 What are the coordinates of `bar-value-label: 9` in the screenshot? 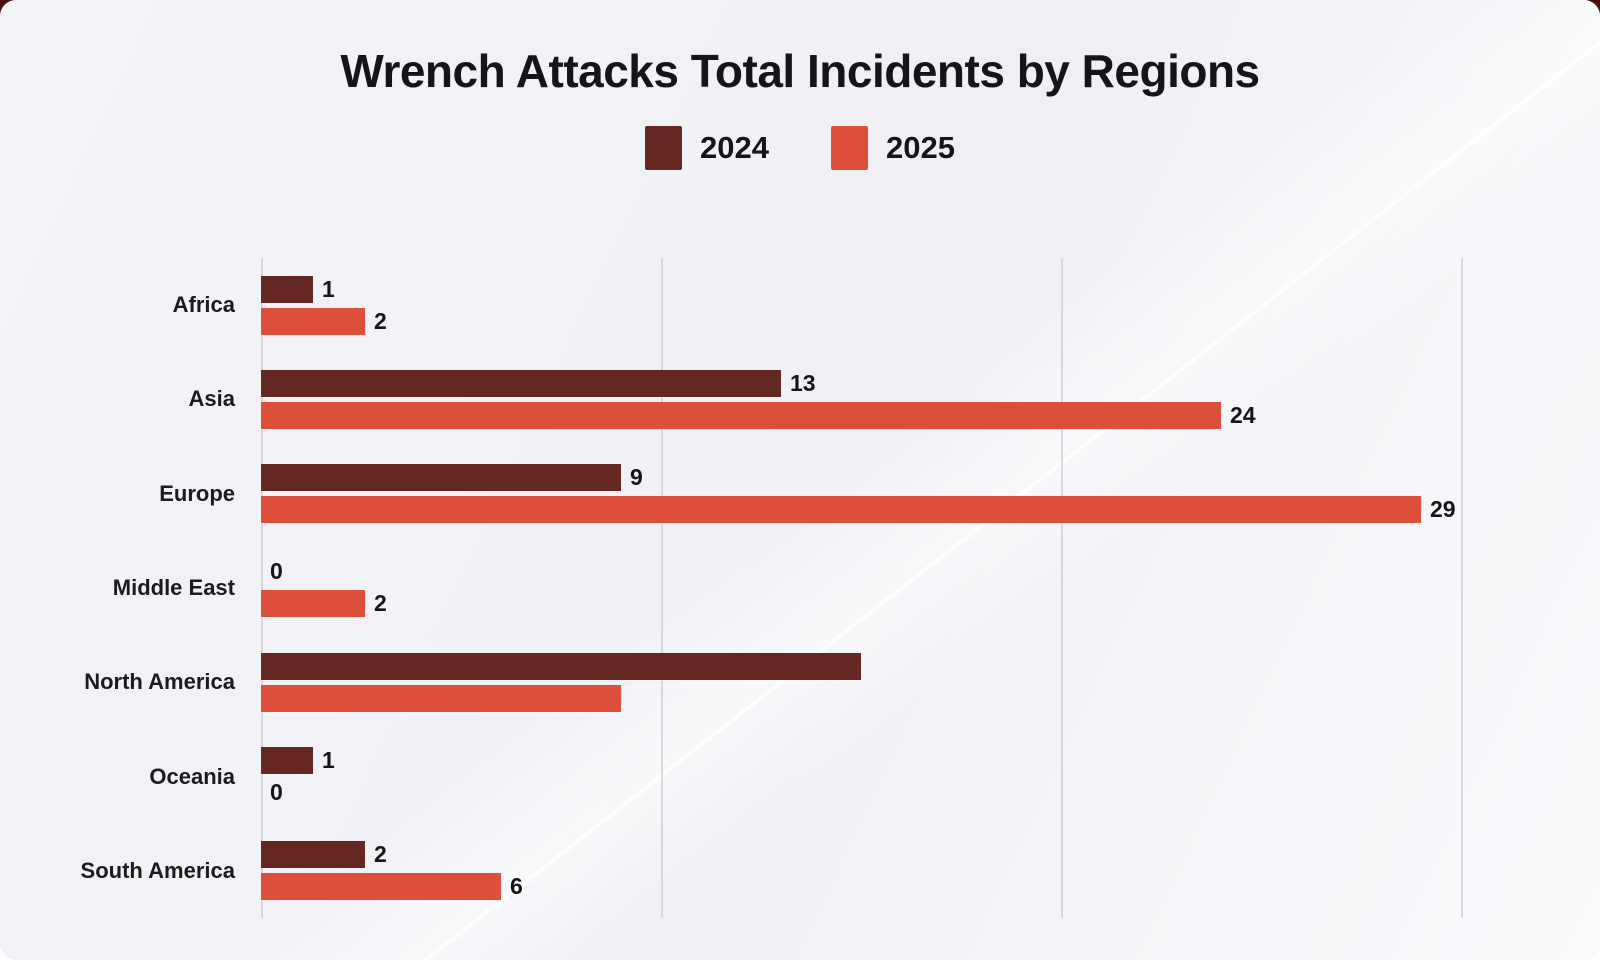 It's located at (636, 477).